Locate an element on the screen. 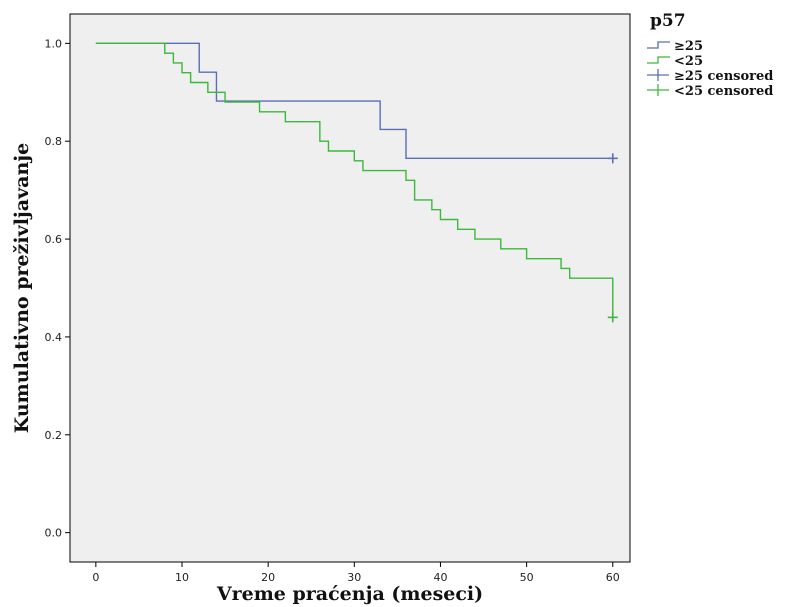 This screenshot has height=607, width=804. legend-entry-3: <25 censored is located at coordinates (710, 91).